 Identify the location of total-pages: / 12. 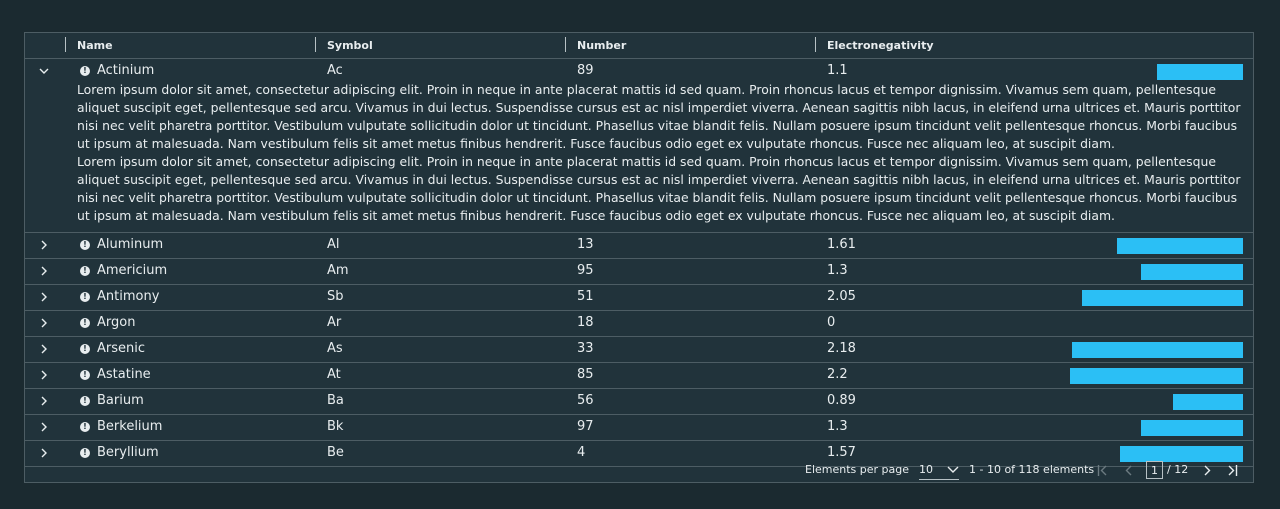
(1178, 469).